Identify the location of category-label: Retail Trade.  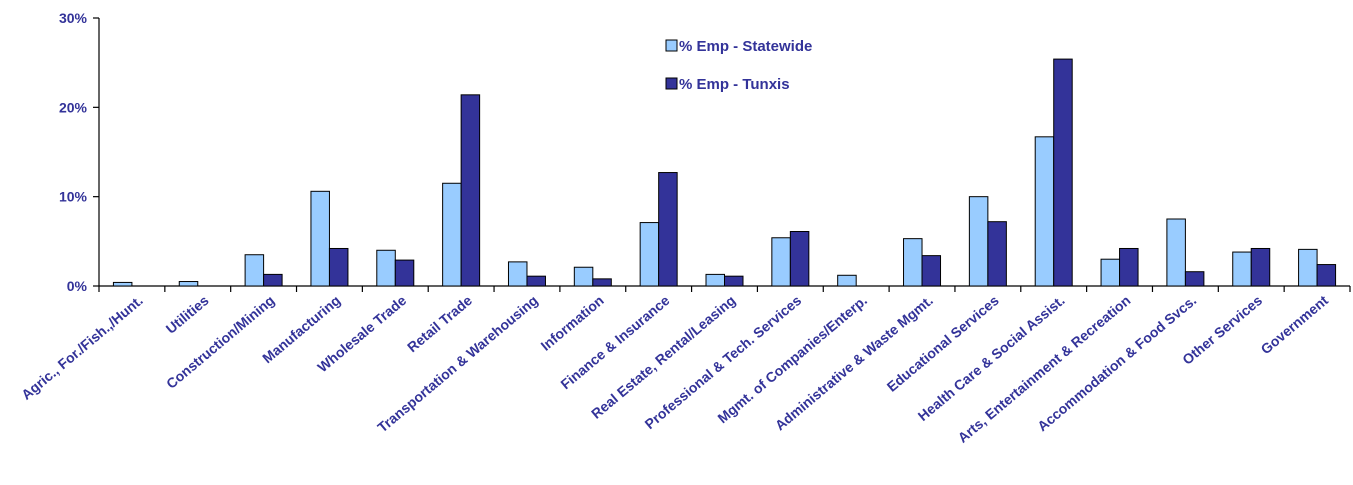
(439, 323).